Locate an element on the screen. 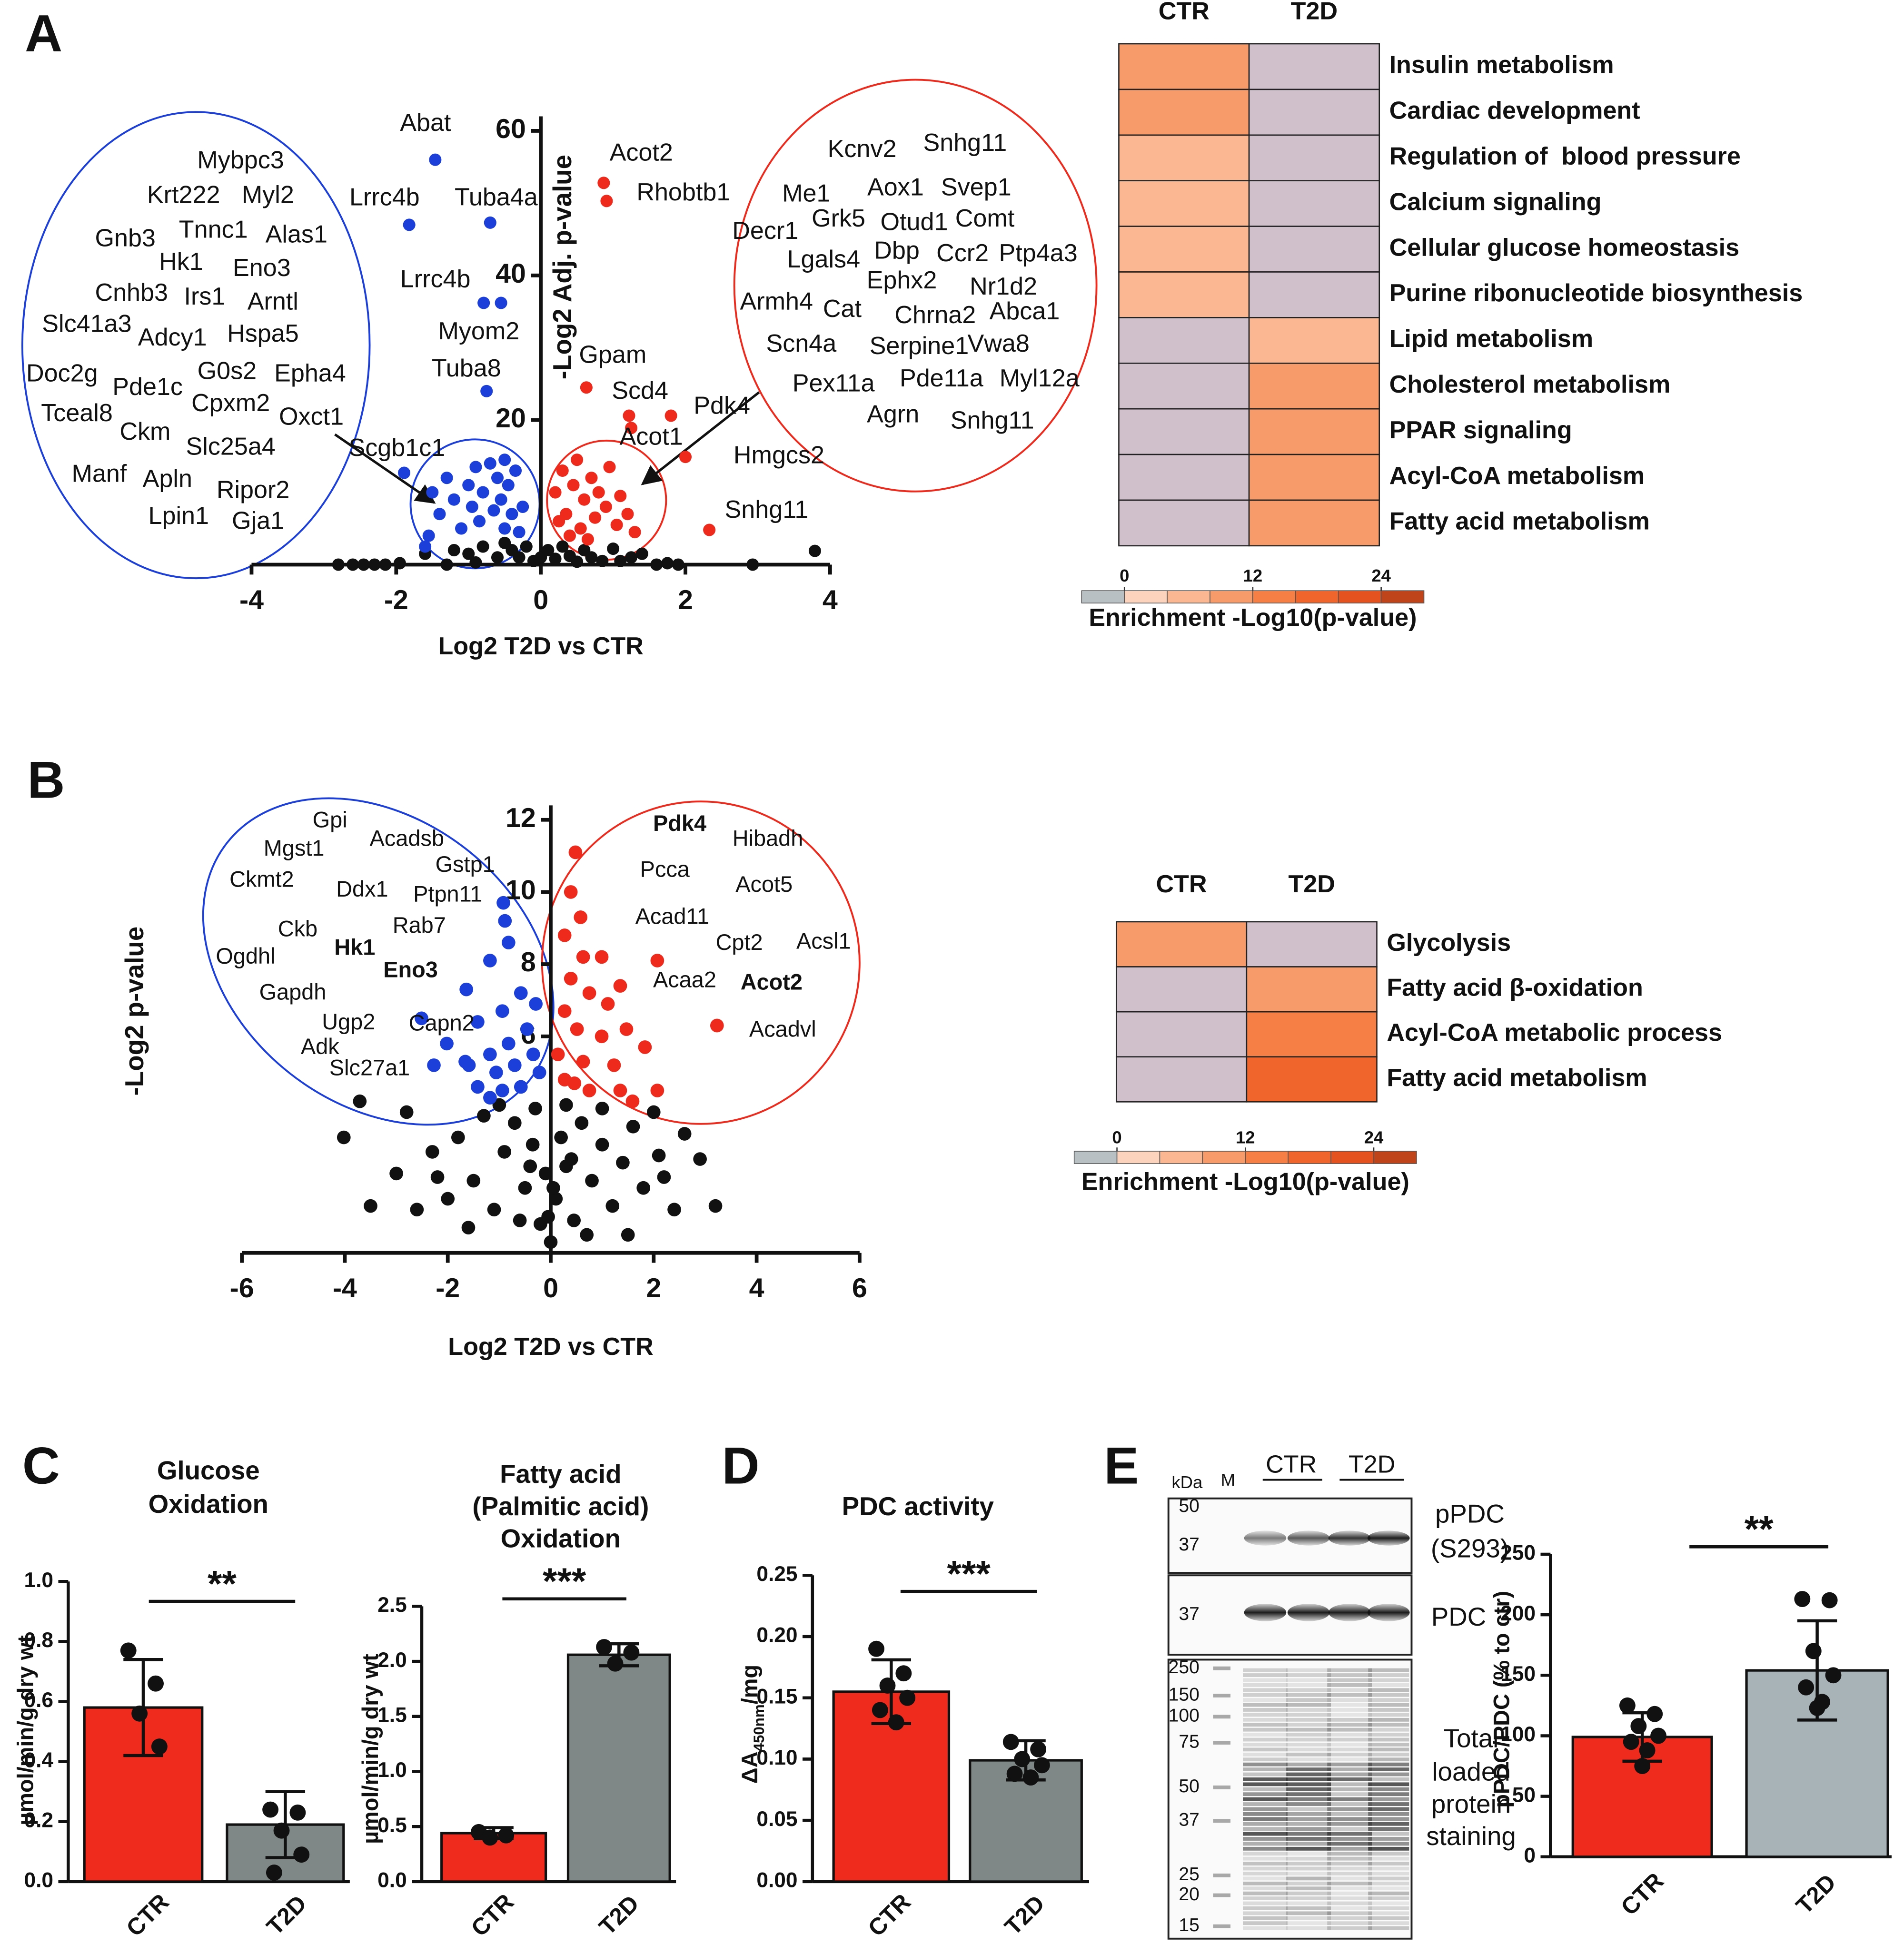 This screenshot has width=1904, height=1944. colorbar-label: Enrichment -Log10(p-value) is located at coordinates (1253, 618).